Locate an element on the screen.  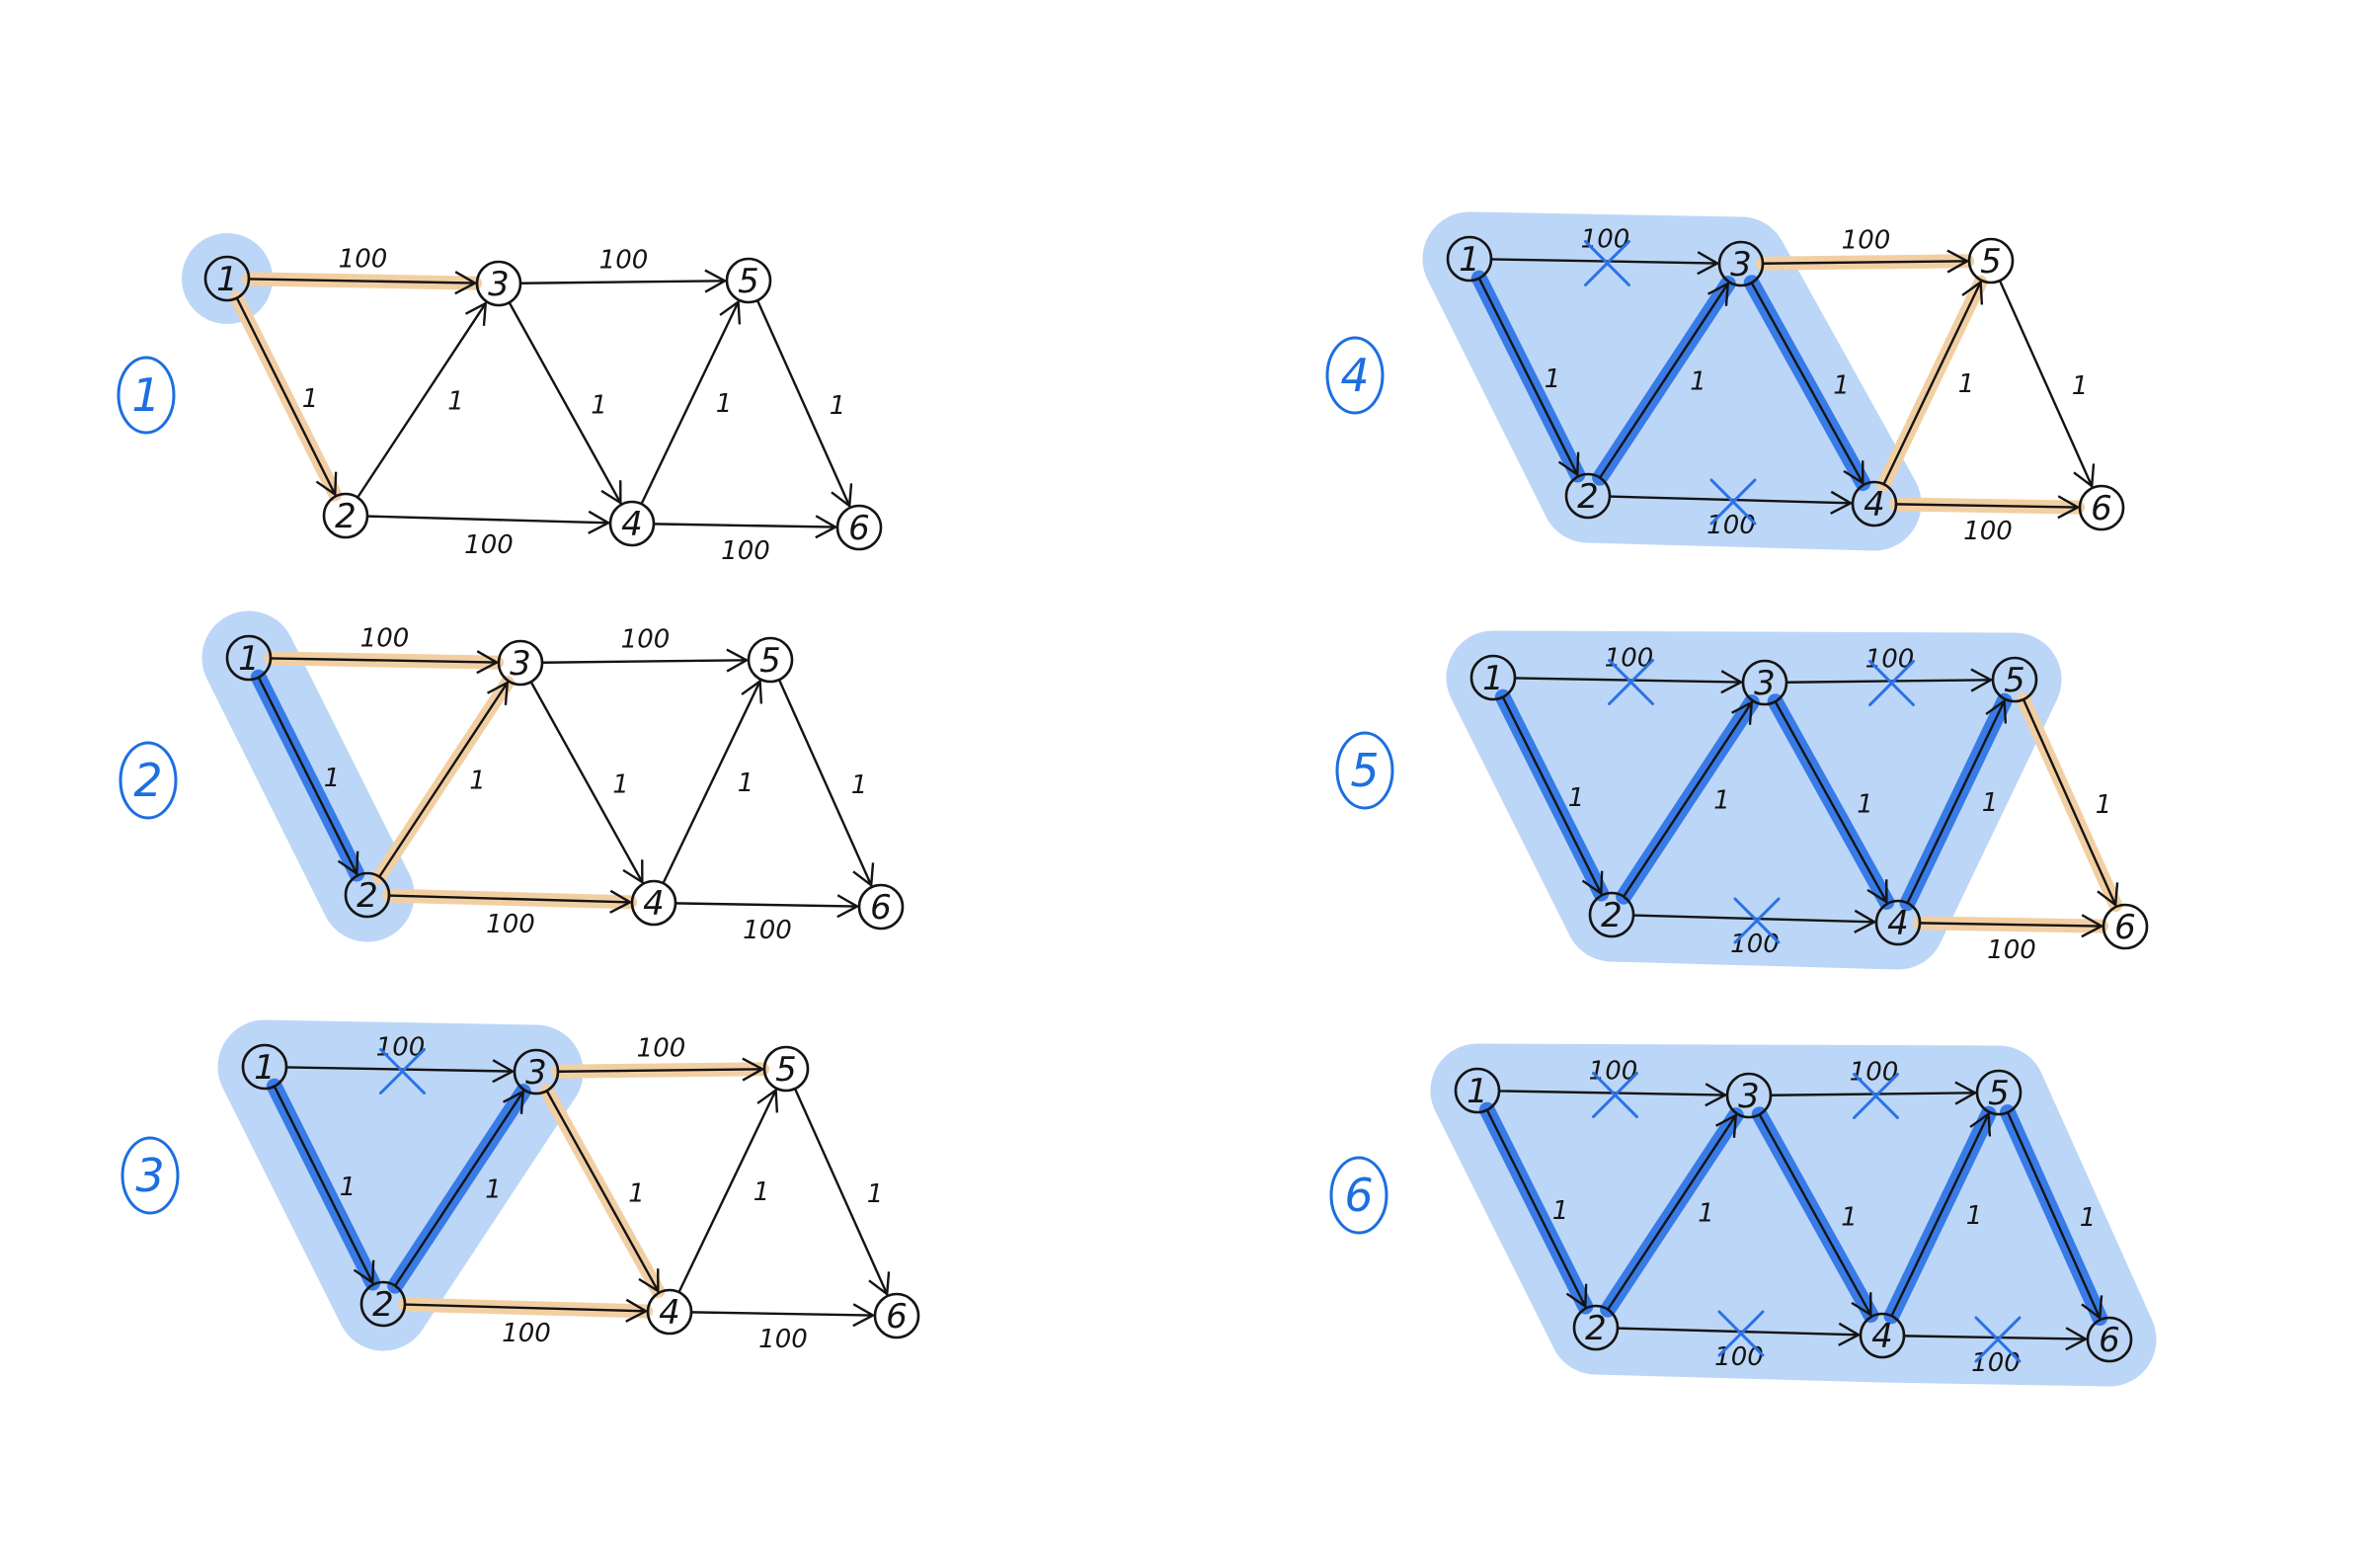
step-label: 2 is located at coordinates (148, 780).